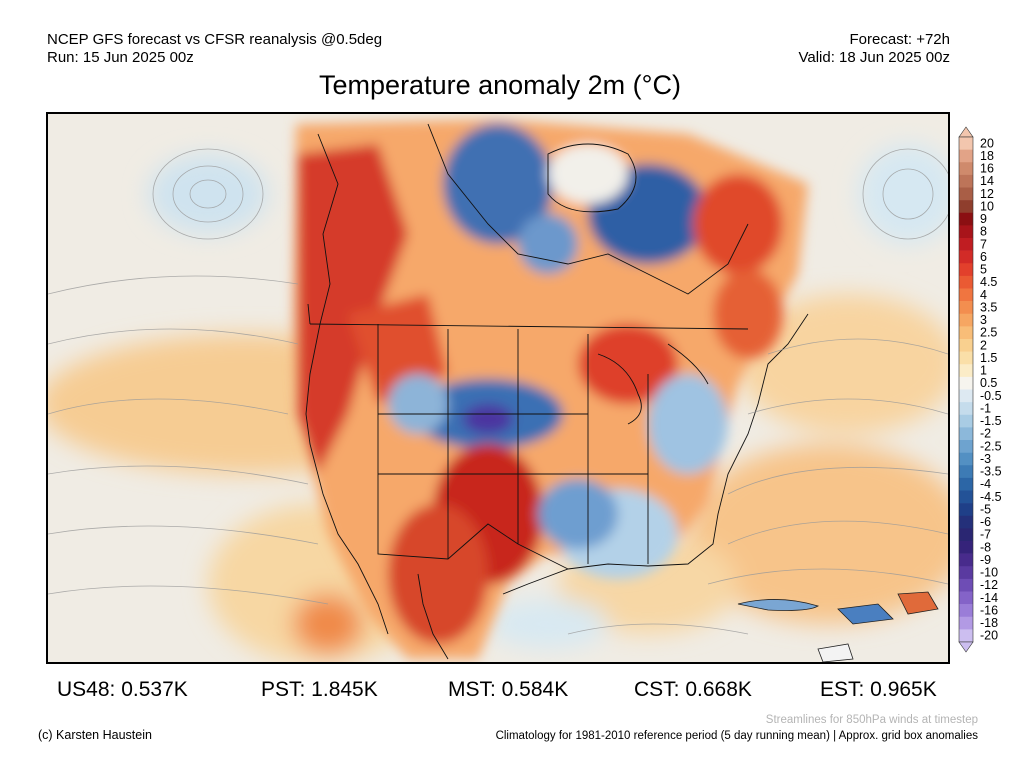 The height and width of the screenshot is (768, 1024). Describe the element at coordinates (989, 573) in the screenshot. I see `legend-label: -10` at that location.